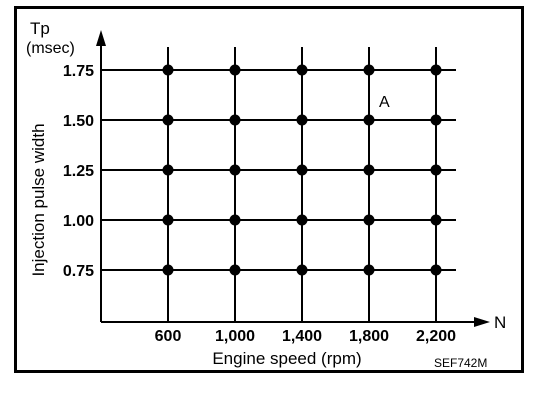 Image resolution: width=544 pixels, height=410 pixels. What do you see at coordinates (78, 121) in the screenshot?
I see `y-tick-label: 1.50` at bounding box center [78, 121].